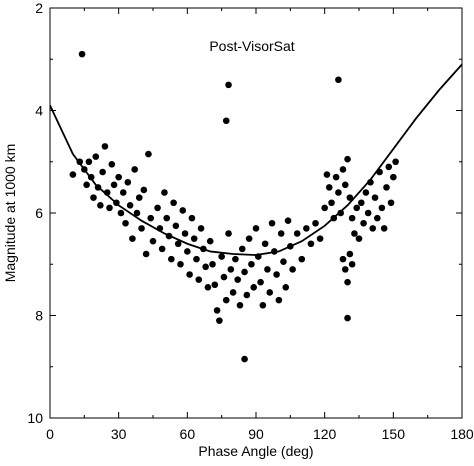  I want to click on x-tick-label: 30, so click(119, 434).